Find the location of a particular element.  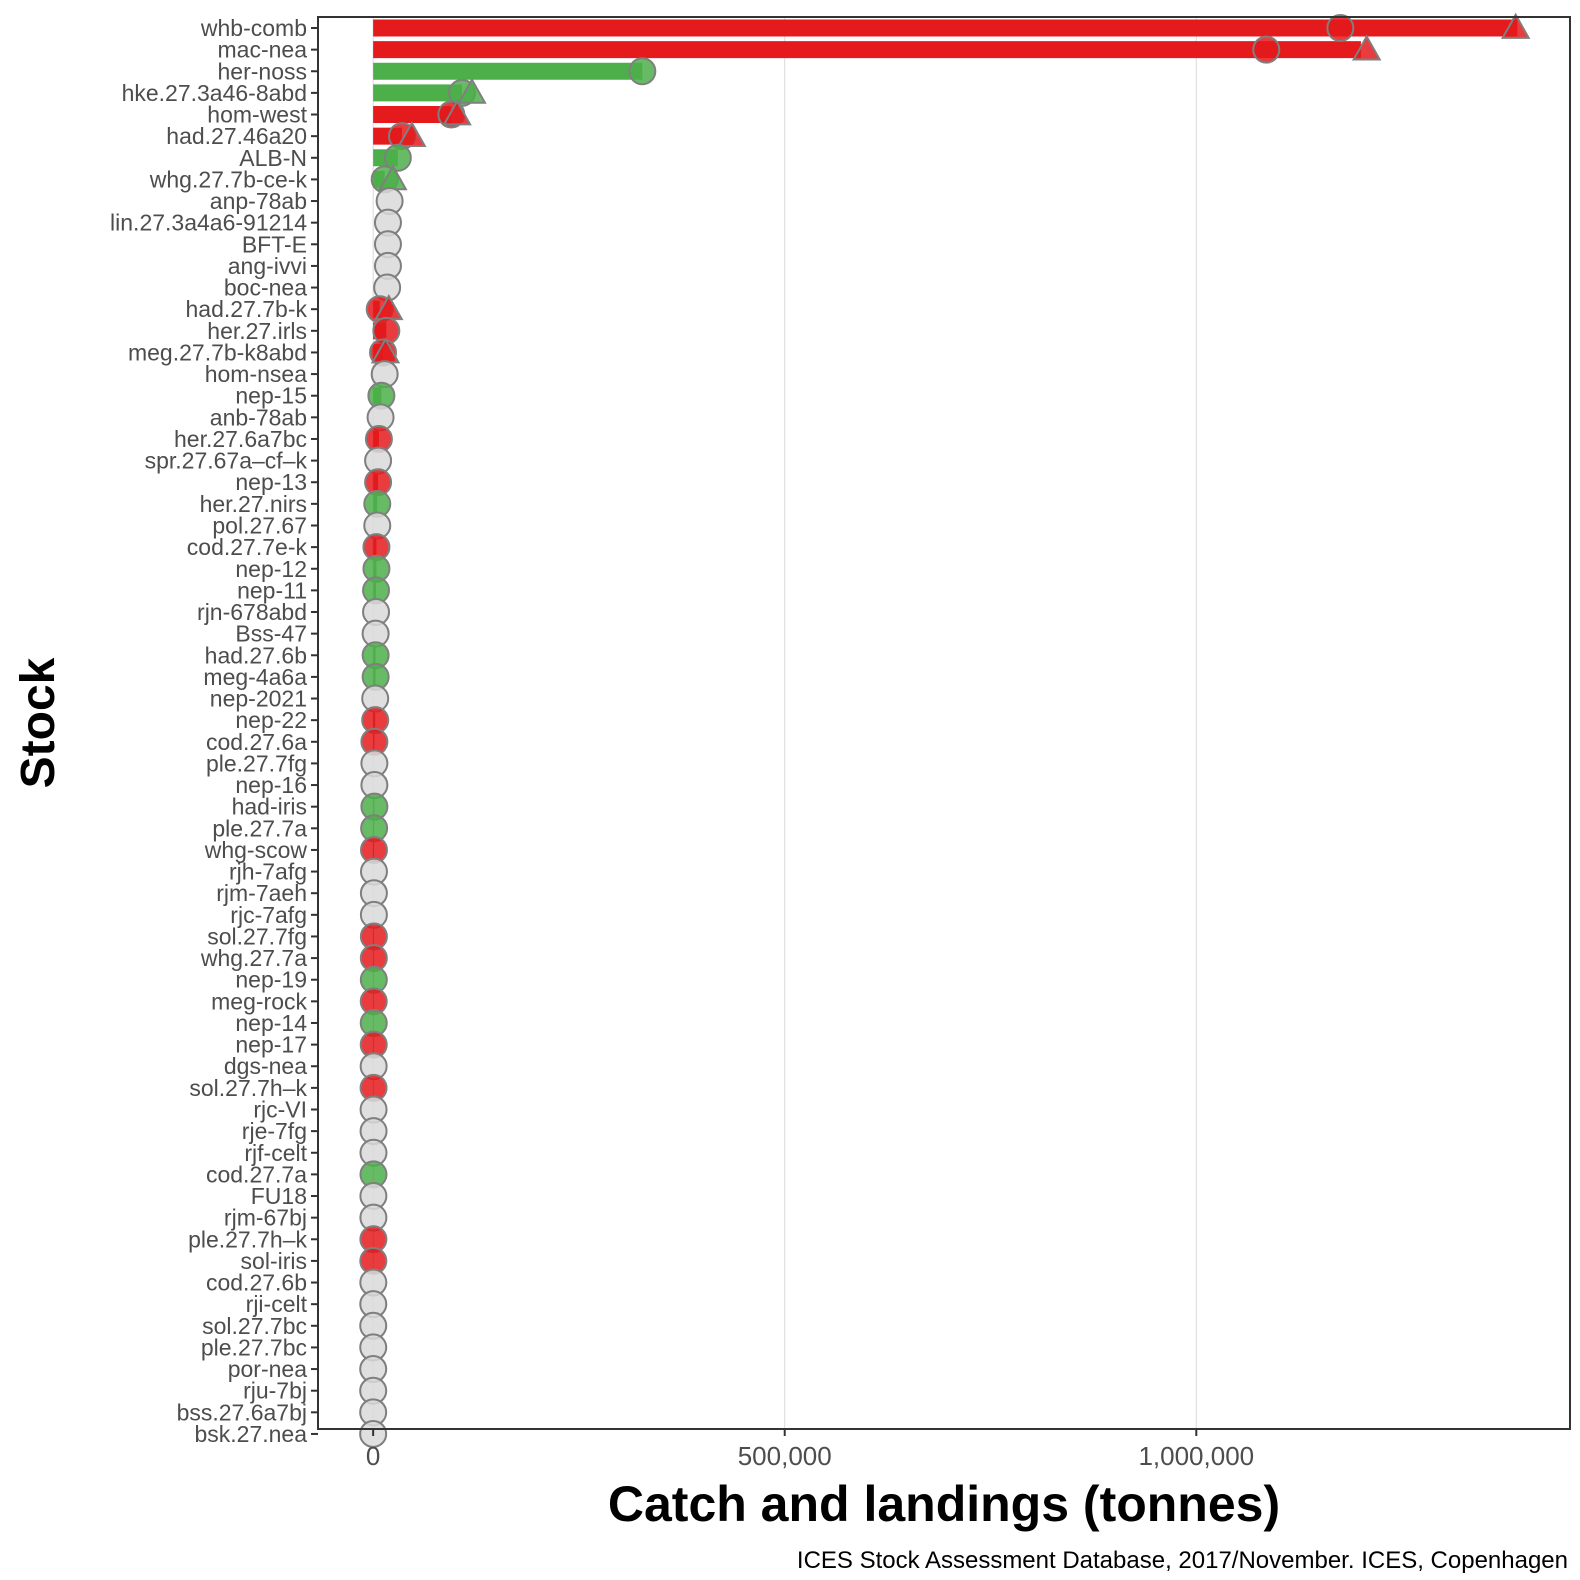

y-tick-label: nep-11 is located at coordinates (272, 590).